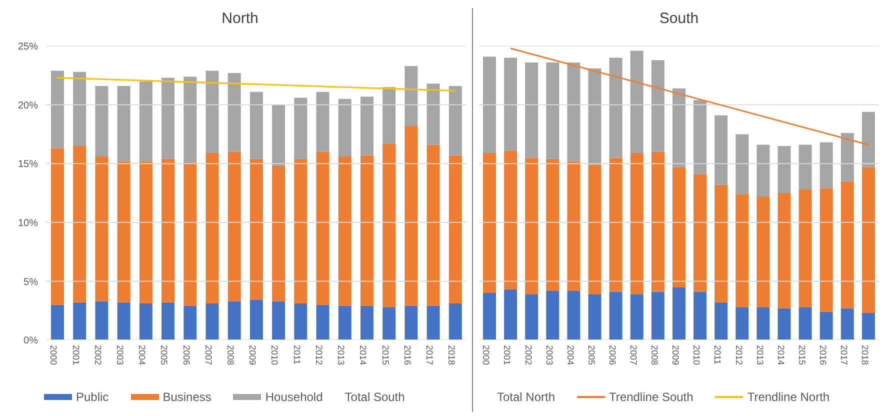  What do you see at coordinates (293, 397) in the screenshot?
I see `legend-label: Household` at bounding box center [293, 397].